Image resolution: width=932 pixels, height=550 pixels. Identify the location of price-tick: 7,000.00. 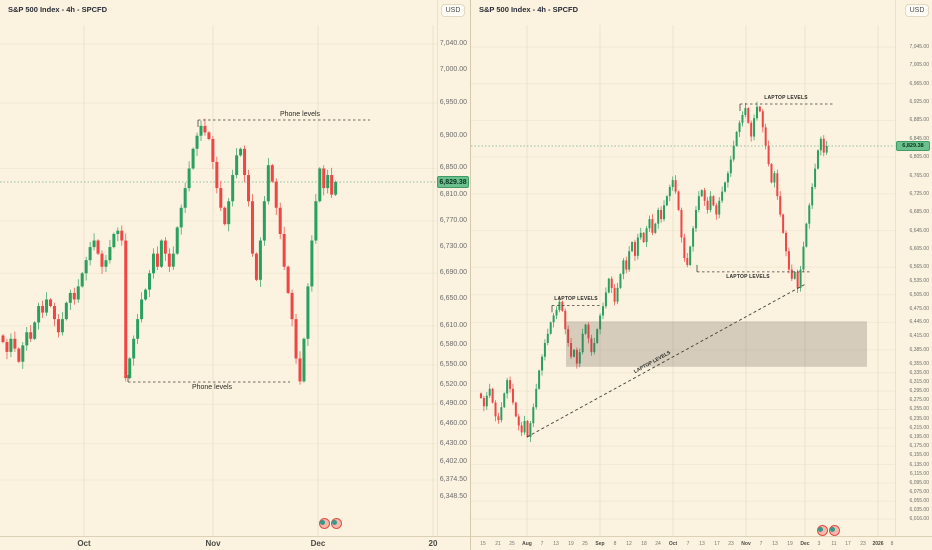
(453, 70).